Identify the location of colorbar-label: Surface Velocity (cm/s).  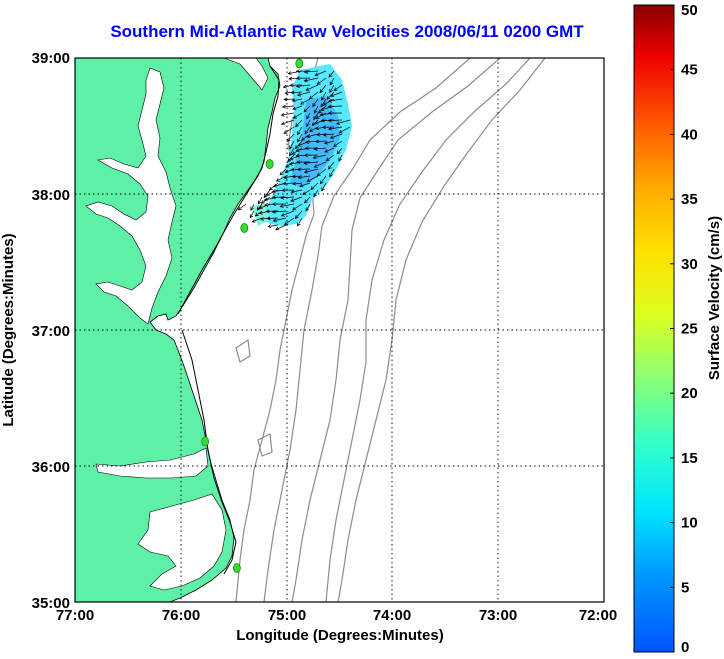
(714, 298).